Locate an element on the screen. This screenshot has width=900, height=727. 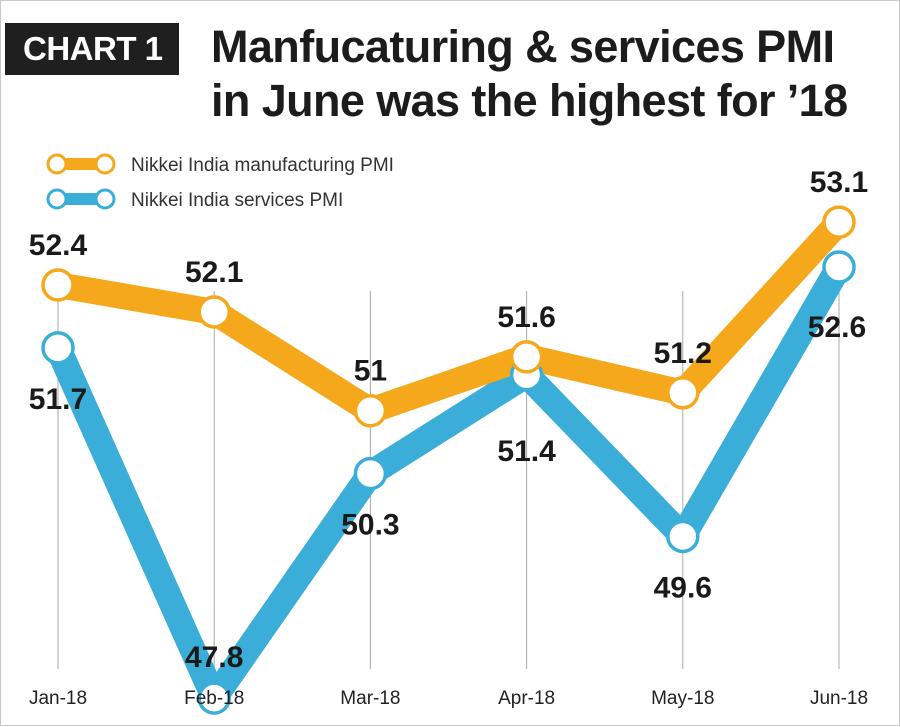
manufacturing-data-label: 51.6 is located at coordinates (526, 317).